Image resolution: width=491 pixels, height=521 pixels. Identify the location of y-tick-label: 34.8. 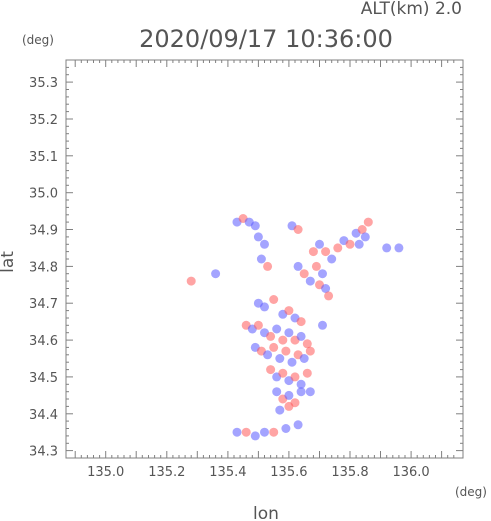
(43, 267).